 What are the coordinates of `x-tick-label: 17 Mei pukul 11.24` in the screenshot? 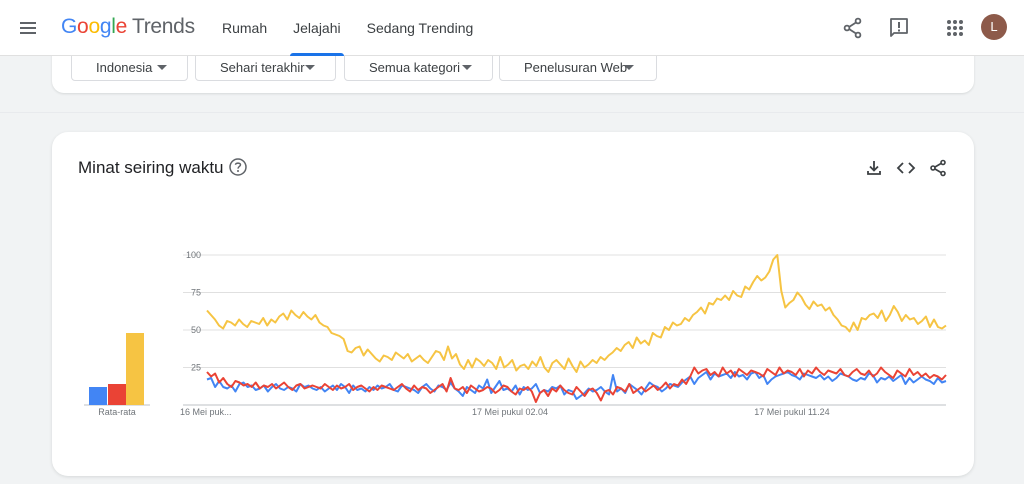 It's located at (791, 412).